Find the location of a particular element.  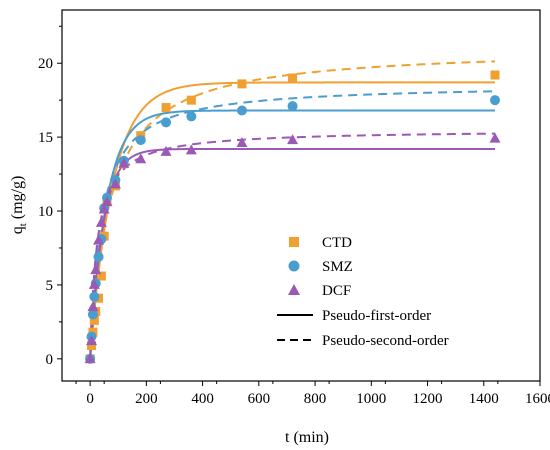

y-axis-label-unit: (mg/g) is located at coordinates (17, 200).